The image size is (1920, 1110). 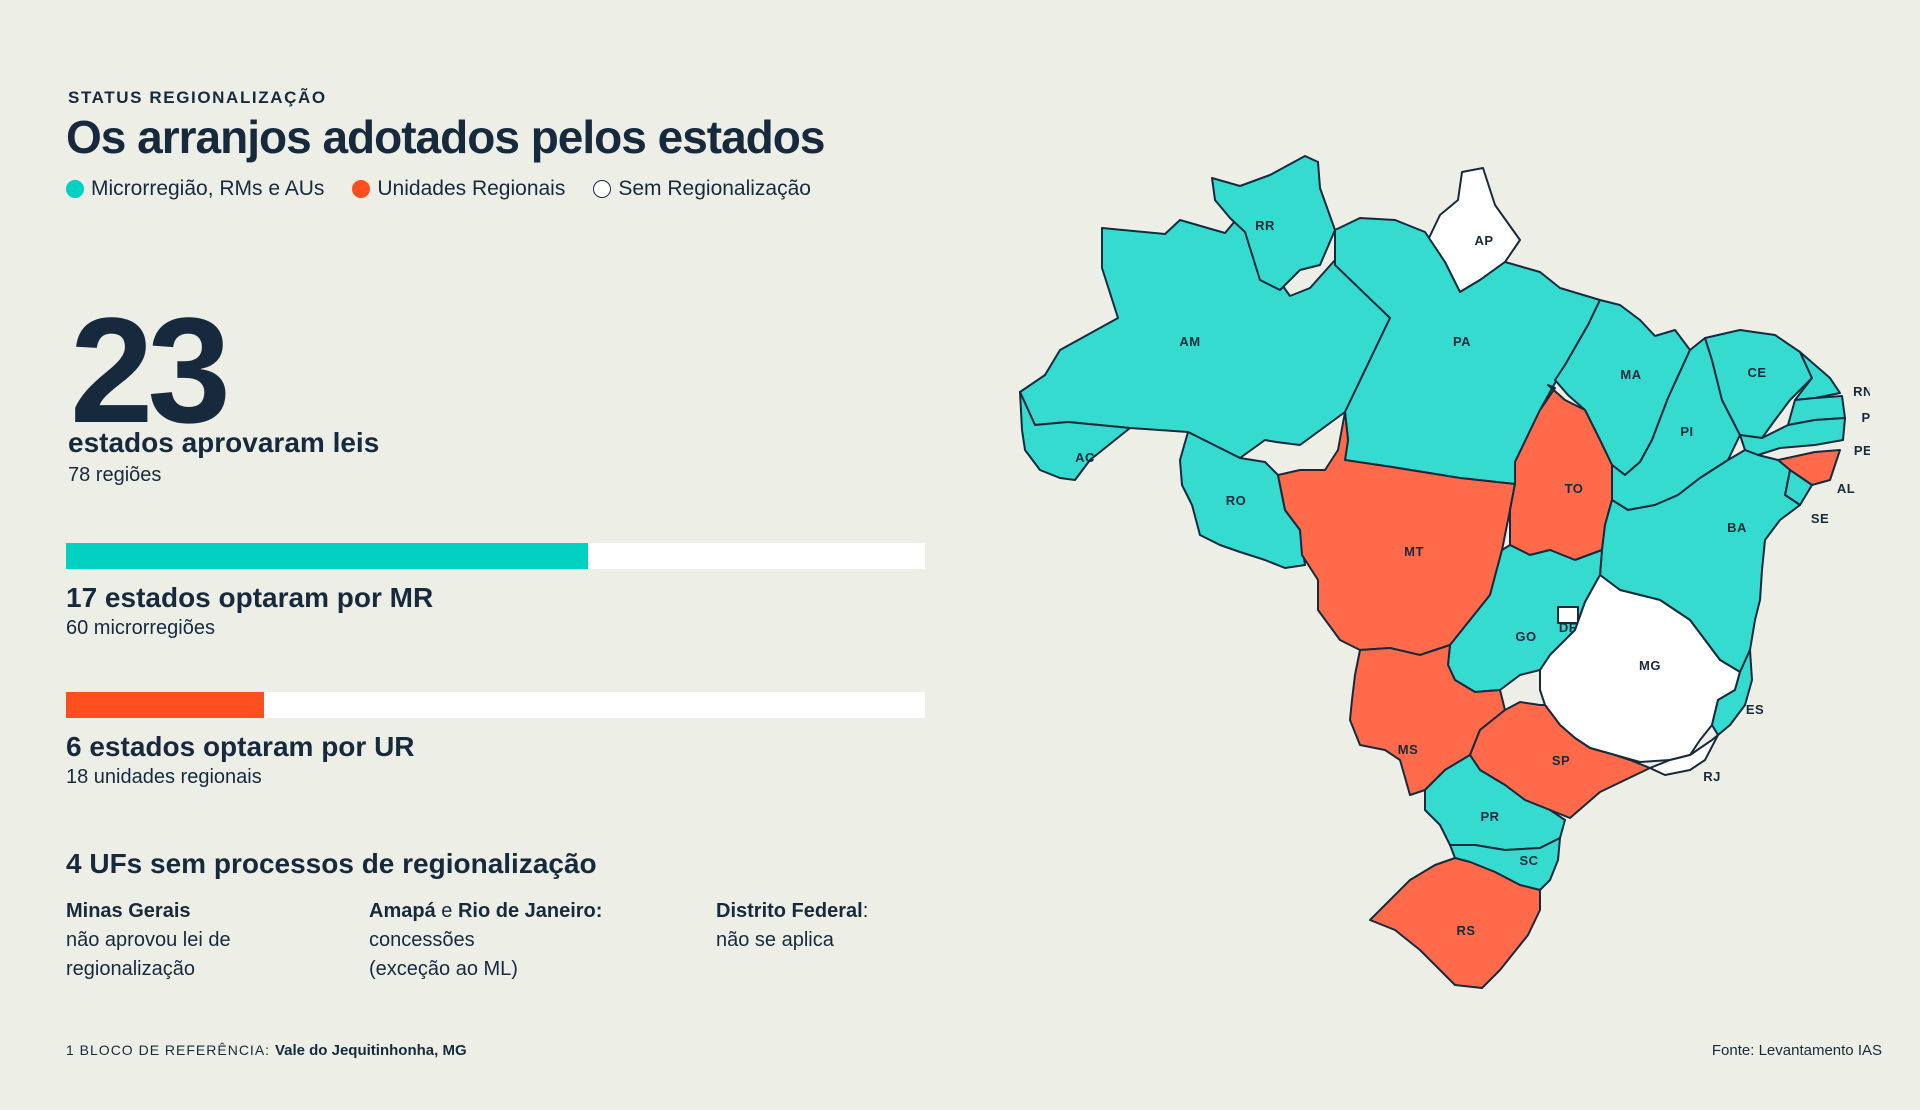 I want to click on big-number: 23, so click(x=150, y=370).